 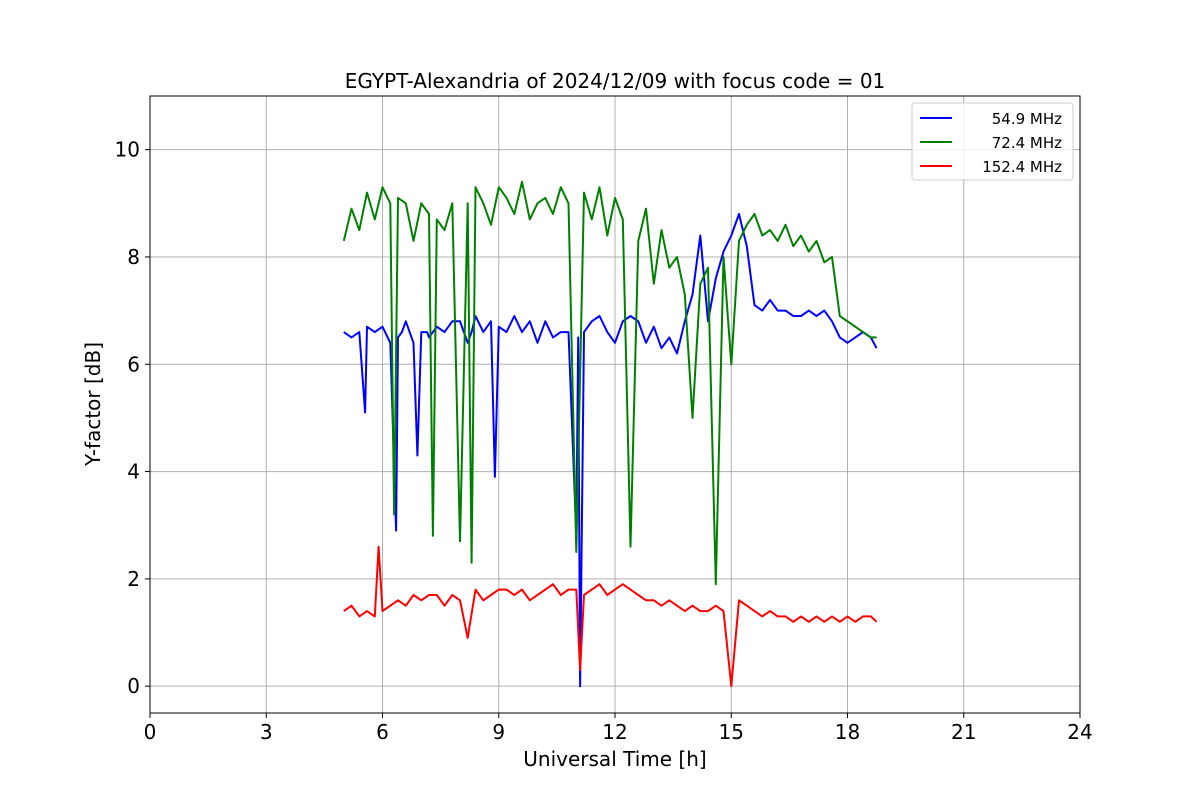 What do you see at coordinates (614, 759) in the screenshot?
I see `x-axis-label: Universal Time [h]` at bounding box center [614, 759].